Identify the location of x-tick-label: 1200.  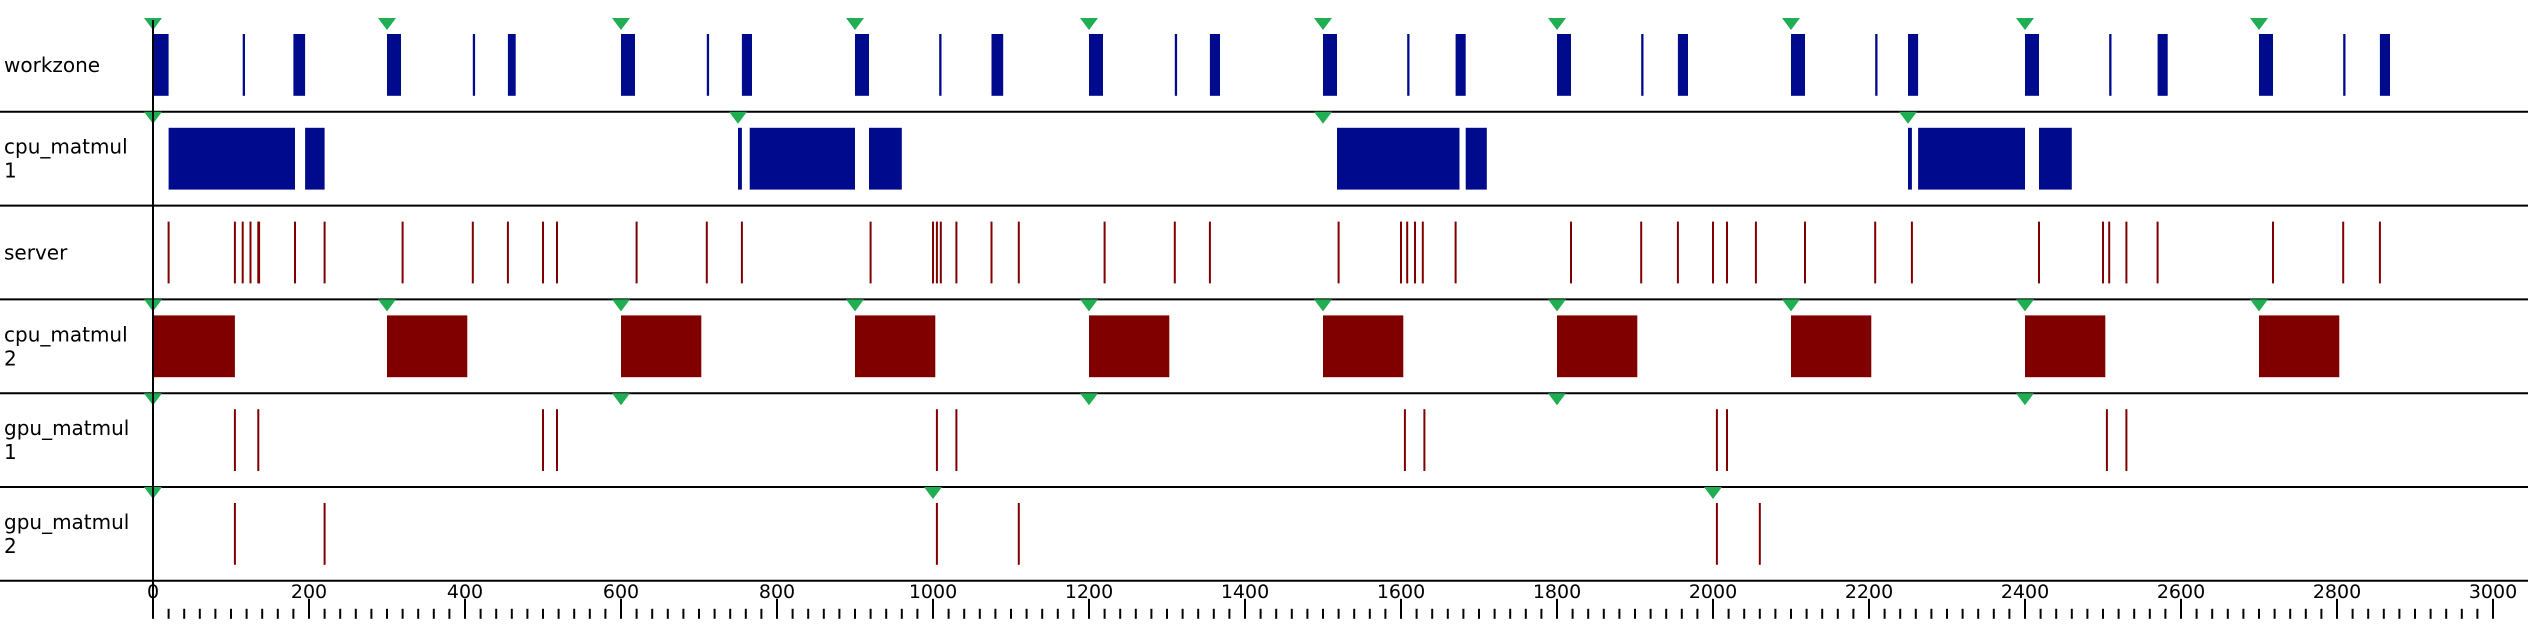
(1089, 592).